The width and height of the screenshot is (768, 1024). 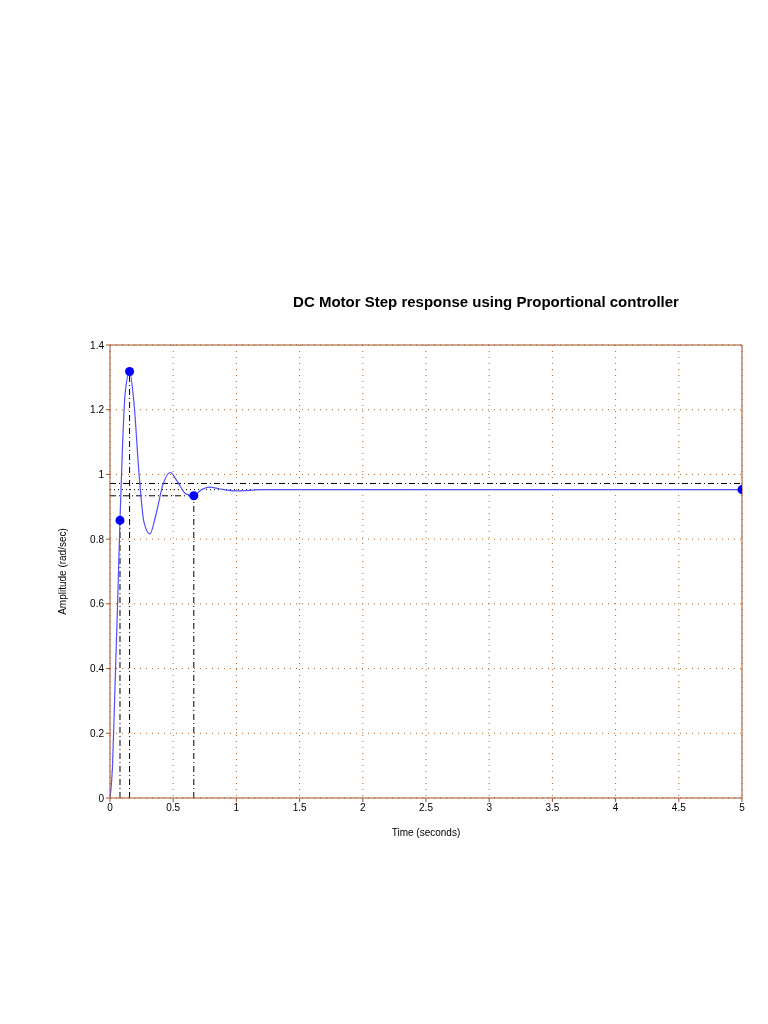 I want to click on x-tick-label: 0, so click(x=110, y=808).